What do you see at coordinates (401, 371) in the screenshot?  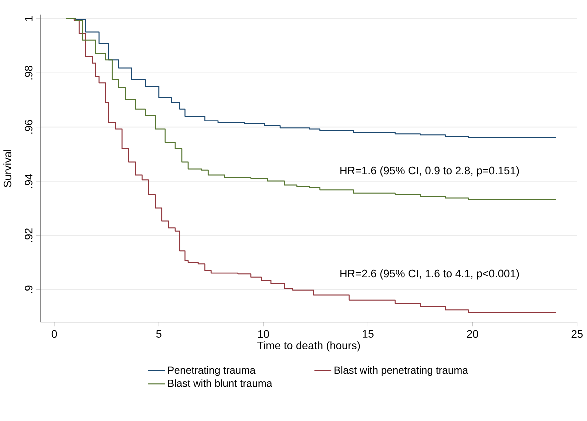 I see `legend-label: Blast with penetrating trauma` at bounding box center [401, 371].